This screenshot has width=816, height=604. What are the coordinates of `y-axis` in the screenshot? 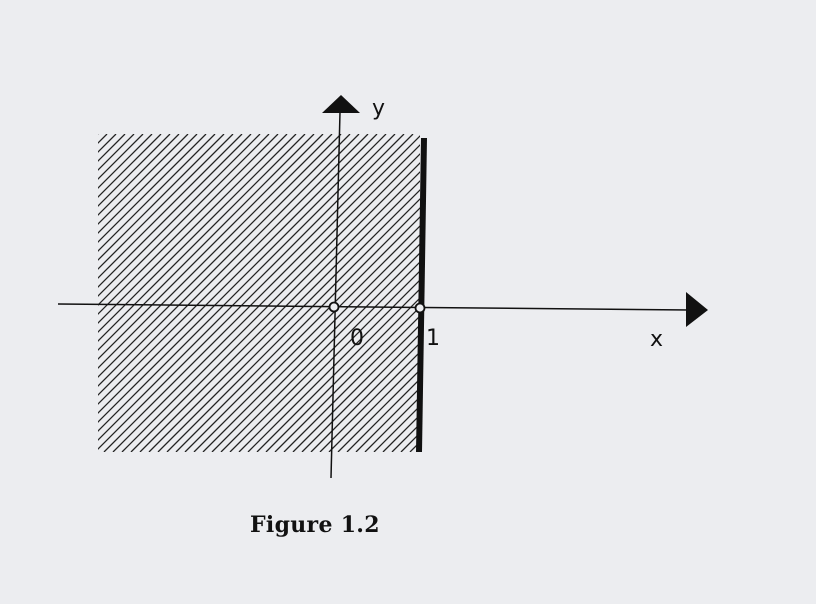 It's located at (335, 295).